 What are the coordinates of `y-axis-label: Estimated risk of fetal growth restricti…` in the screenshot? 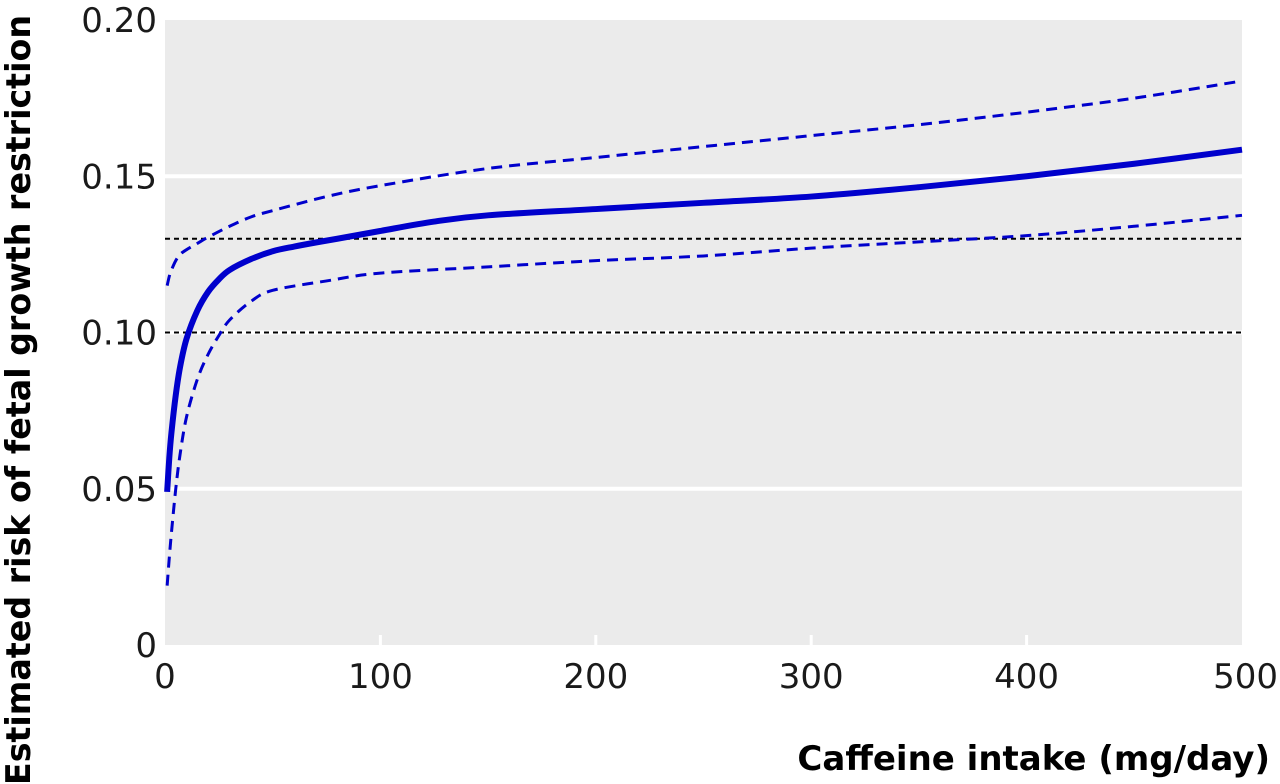 It's located at (19, 399).